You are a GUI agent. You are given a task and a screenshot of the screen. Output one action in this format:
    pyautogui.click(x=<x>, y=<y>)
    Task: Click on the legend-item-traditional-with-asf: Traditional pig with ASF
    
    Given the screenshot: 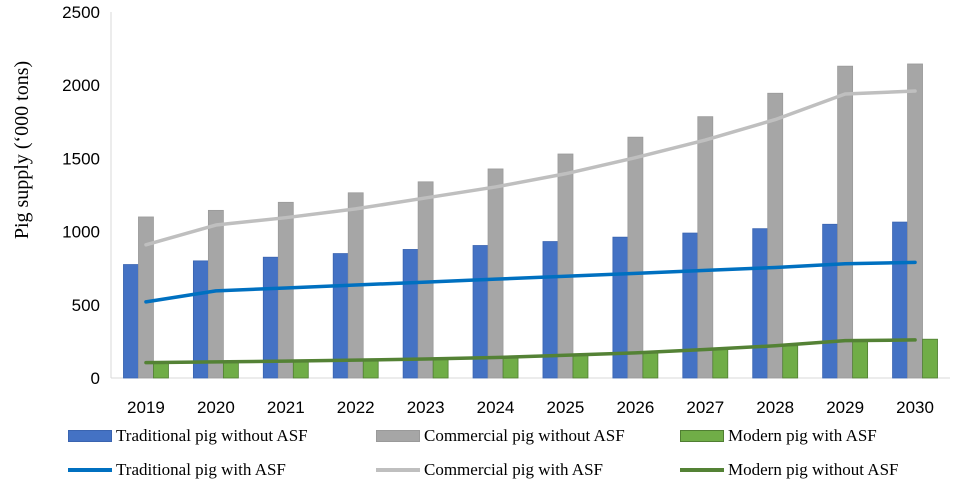 What is the action you would take?
    pyautogui.click(x=177, y=470)
    